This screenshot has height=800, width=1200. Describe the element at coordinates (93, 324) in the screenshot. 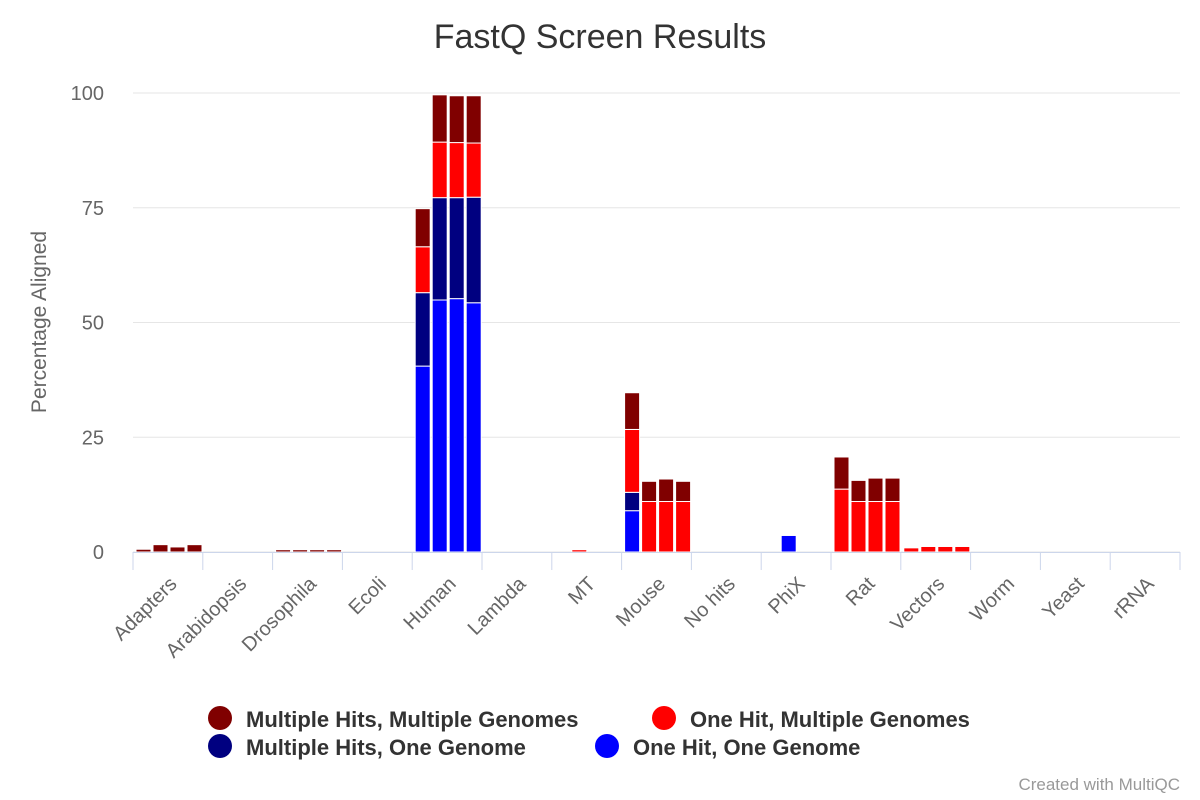

I see `y-tick-label: 50` at that location.